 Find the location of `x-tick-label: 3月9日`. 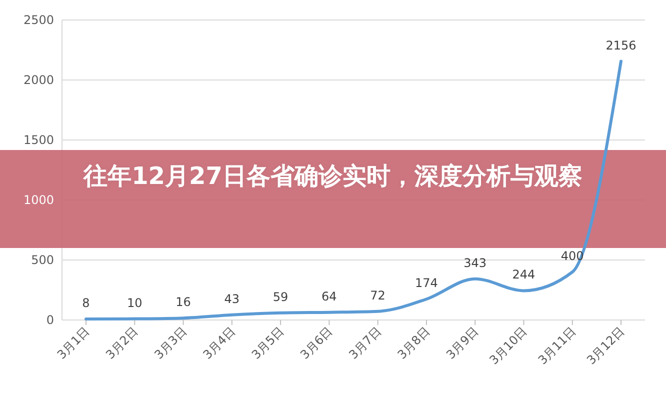

x-tick-label: 3月9日 is located at coordinates (463, 343).